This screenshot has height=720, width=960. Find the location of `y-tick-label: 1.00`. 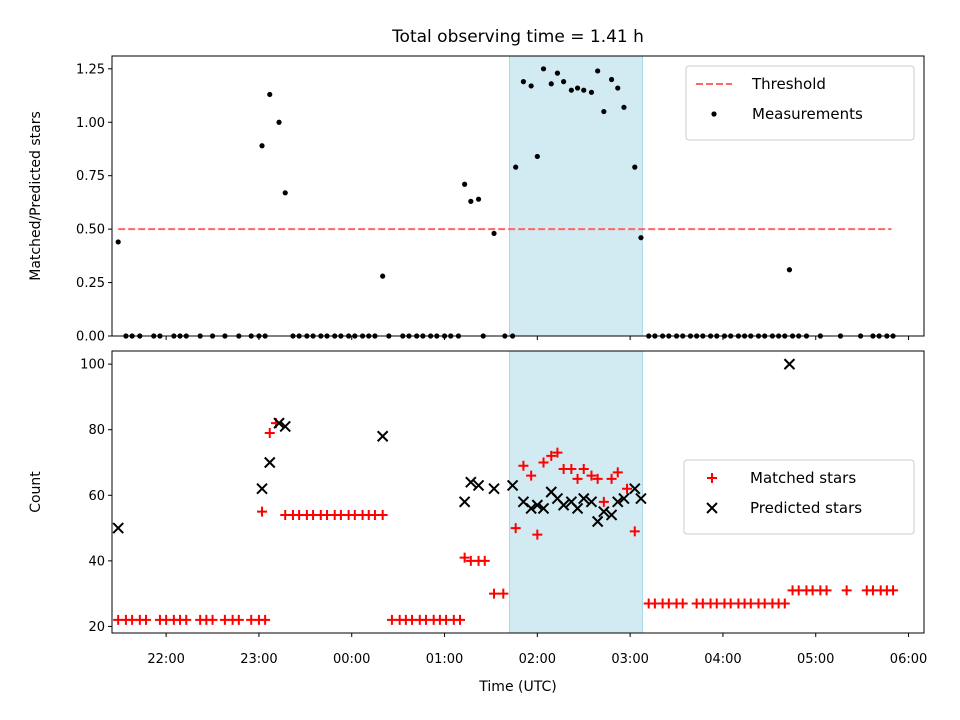

y-tick-label: 1.00 is located at coordinates (90, 123).